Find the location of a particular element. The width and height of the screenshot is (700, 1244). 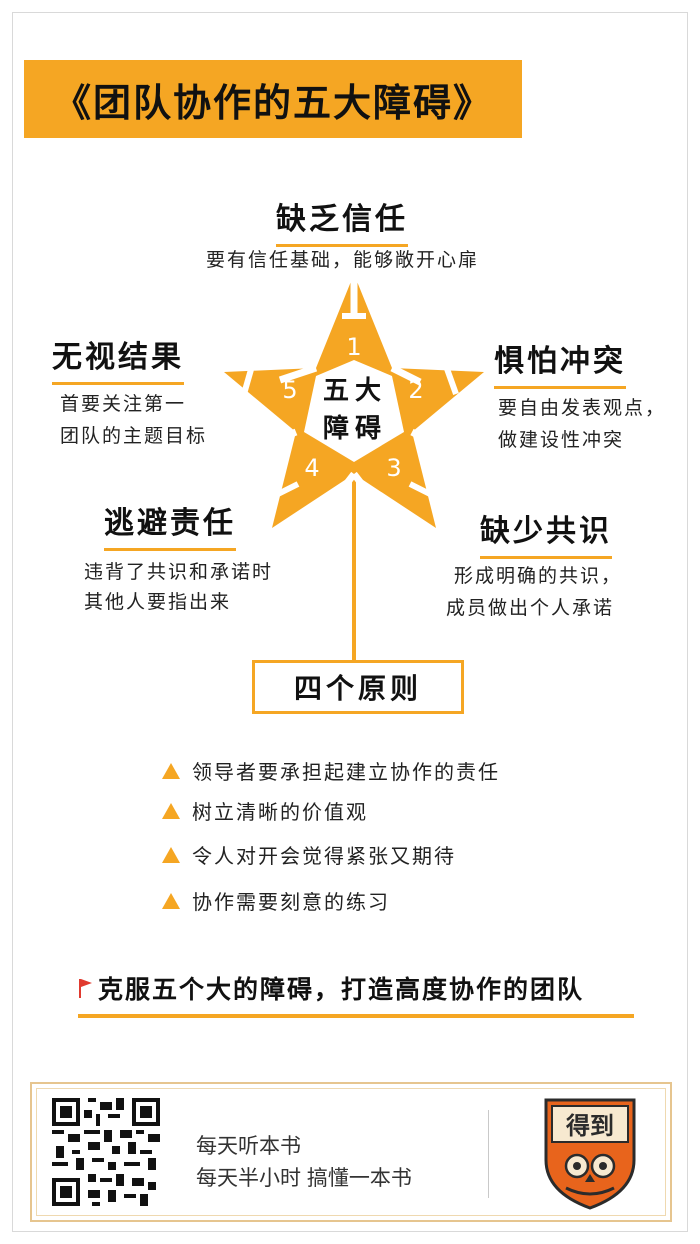

star-separators is located at coordinates (354, 388).